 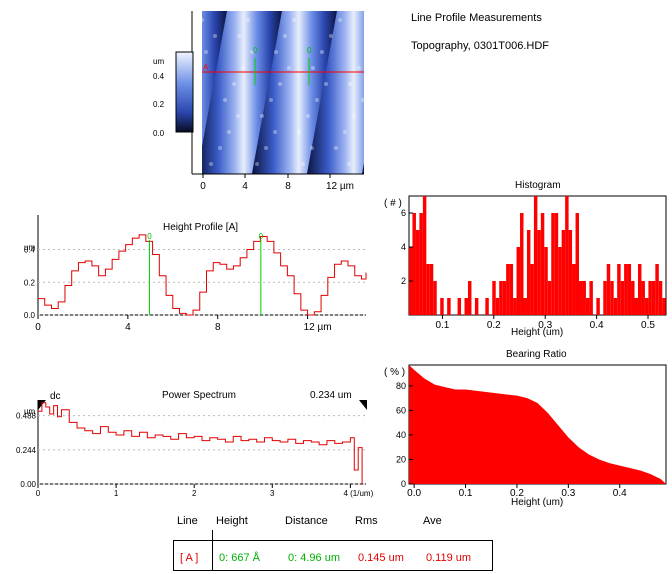 What do you see at coordinates (30, 282) in the screenshot?
I see `hp-y-tick-label: 0.2` at bounding box center [30, 282].